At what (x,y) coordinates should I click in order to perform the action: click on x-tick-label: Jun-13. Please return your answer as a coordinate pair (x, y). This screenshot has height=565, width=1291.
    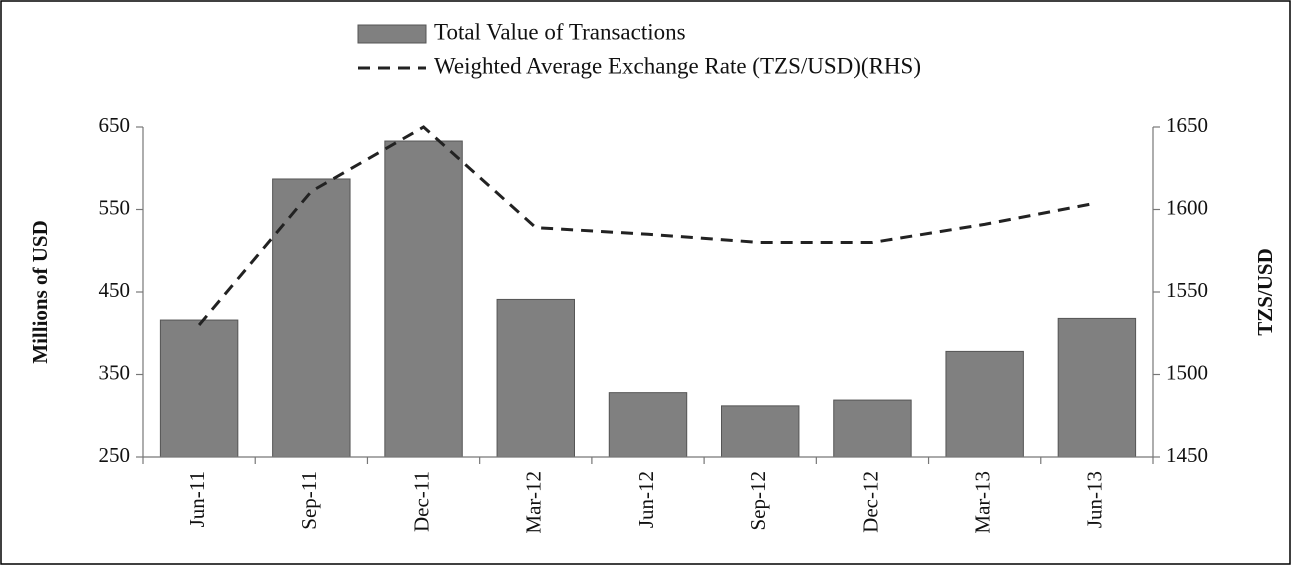
    Looking at the image, I should click on (1095, 499).